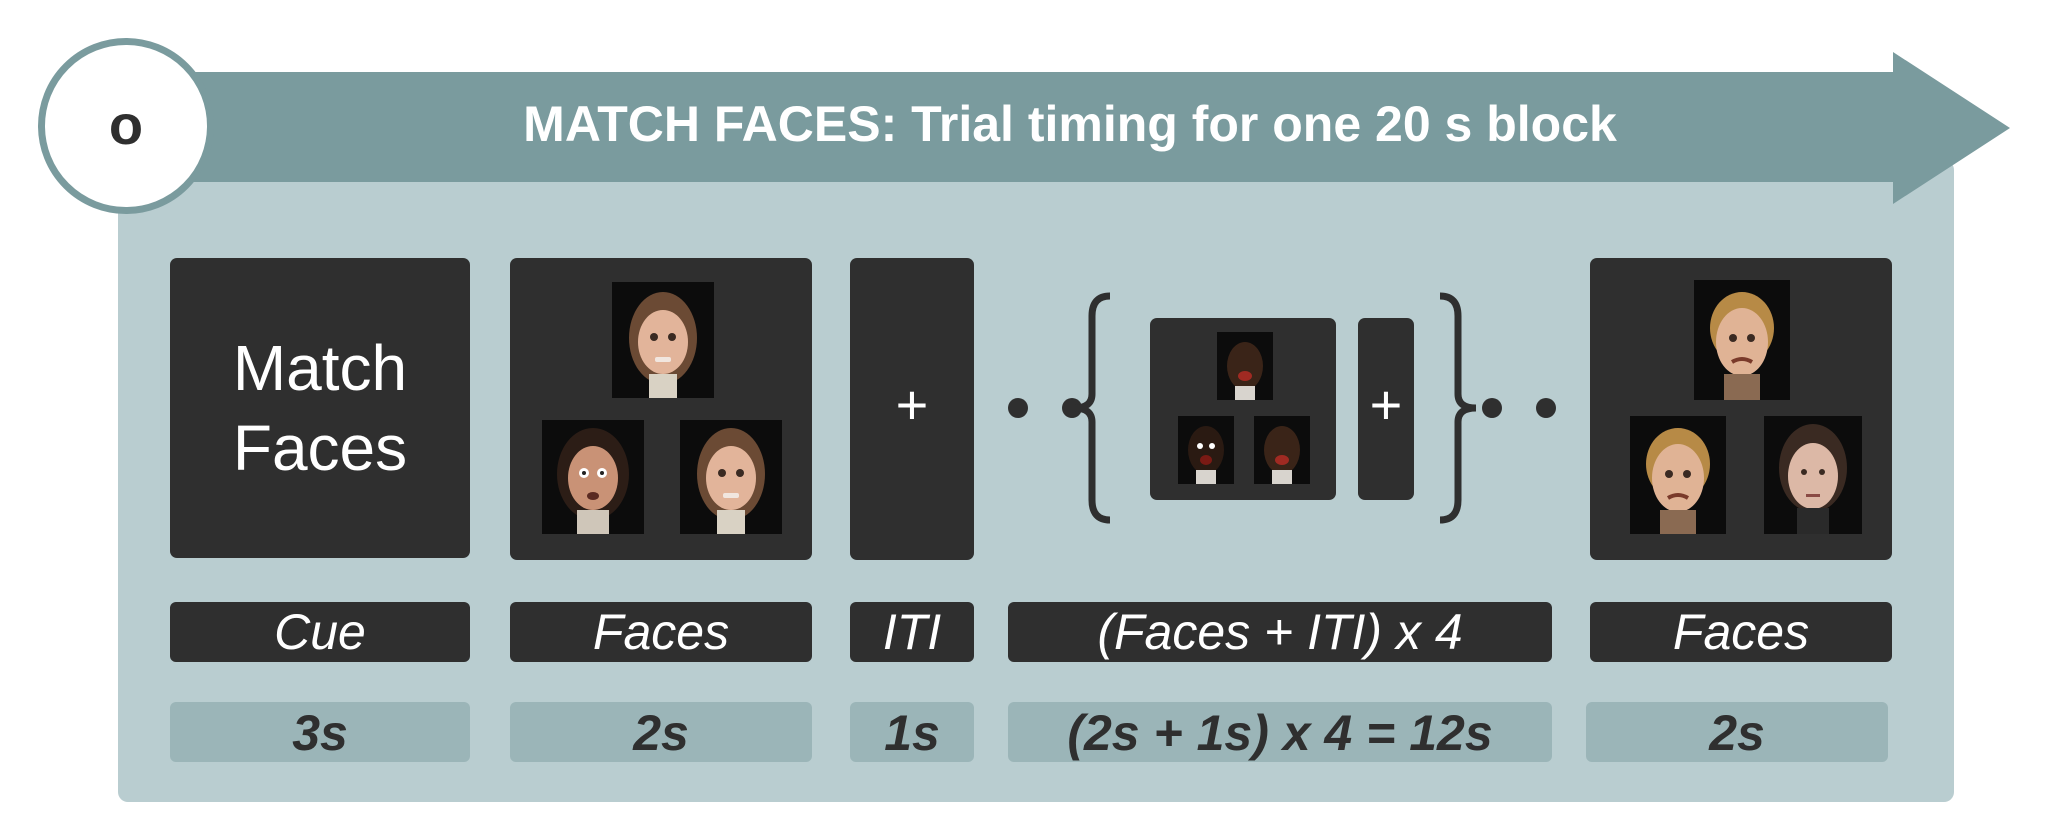 This screenshot has height=840, width=2050. I want to click on repeat-iti-screen, so click(1386, 409).